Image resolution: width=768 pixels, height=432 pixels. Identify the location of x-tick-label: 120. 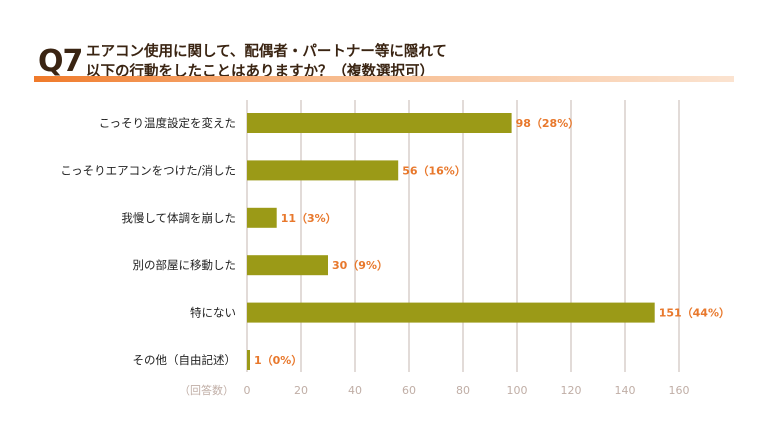
(571, 390).